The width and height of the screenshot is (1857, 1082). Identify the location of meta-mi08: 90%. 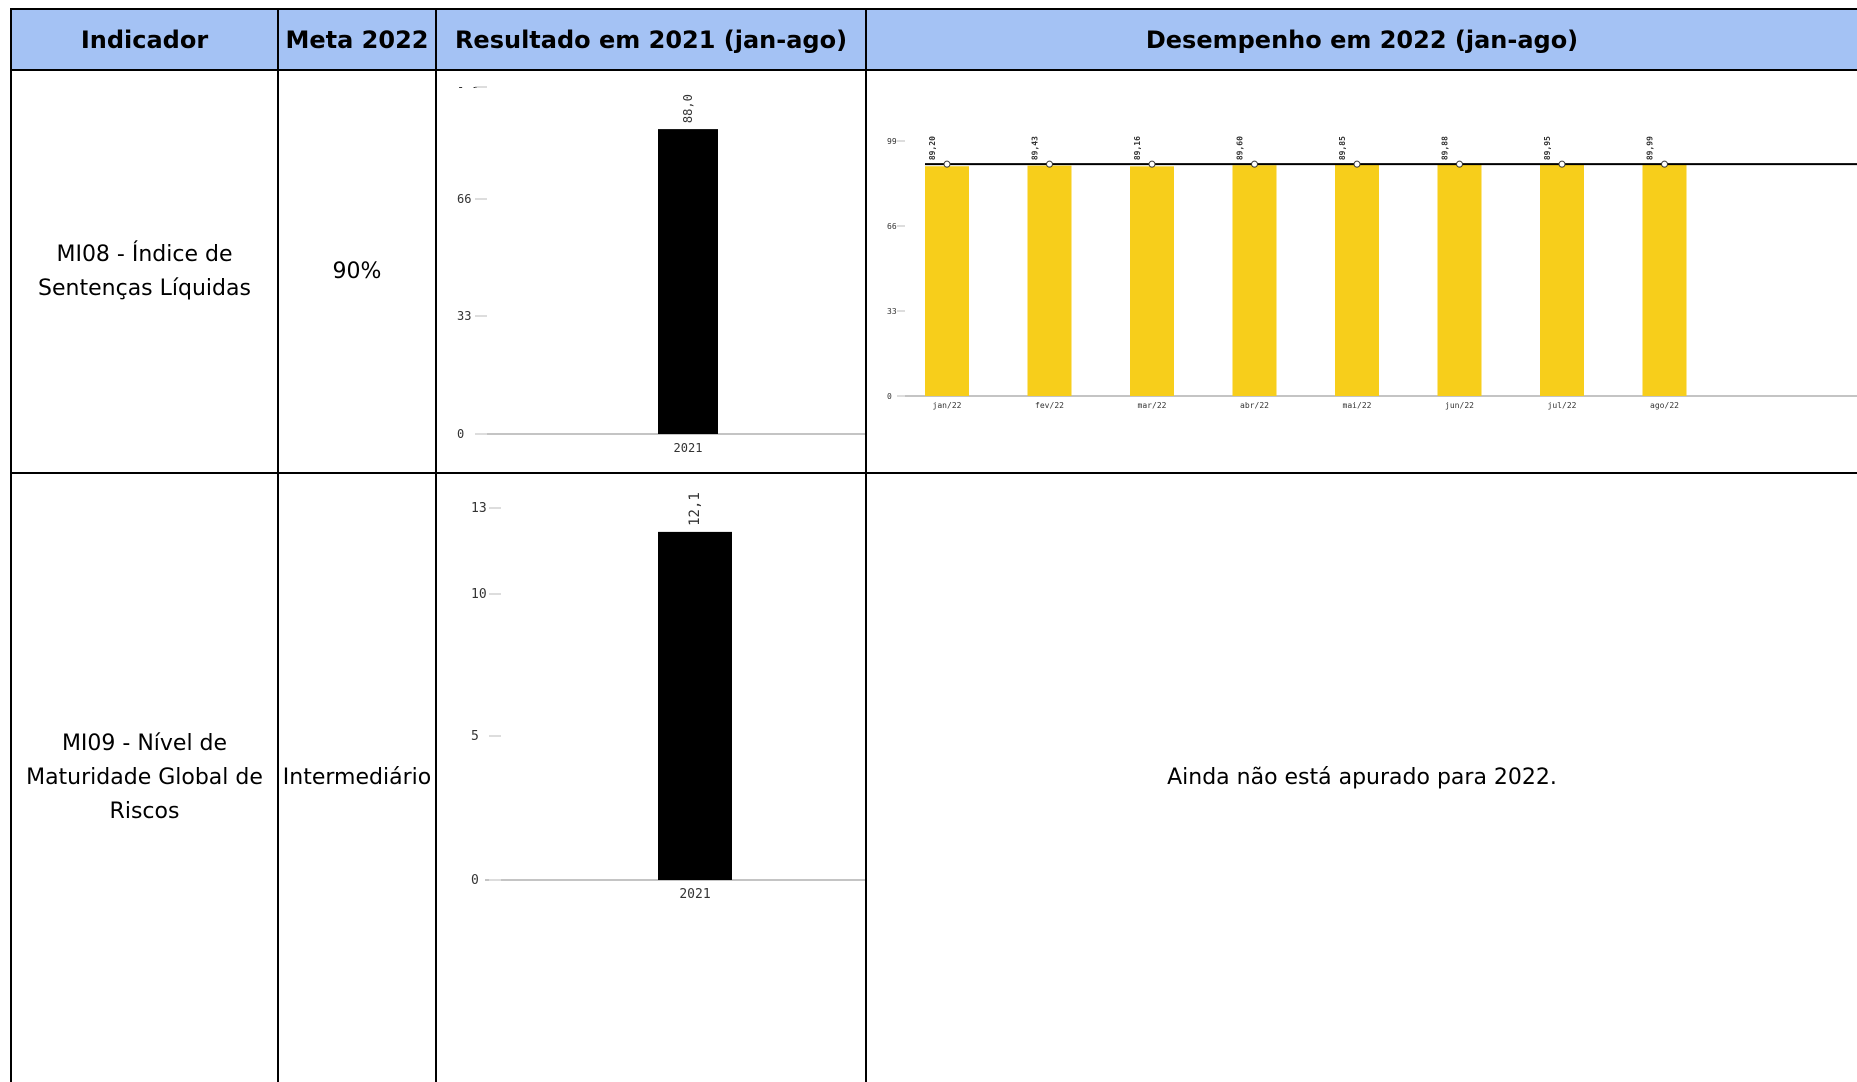
(357, 271).